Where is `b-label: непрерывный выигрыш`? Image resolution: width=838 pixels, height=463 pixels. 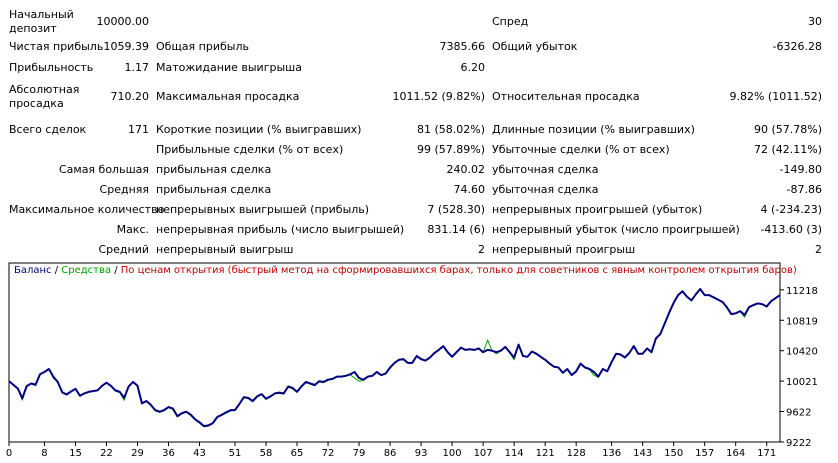 b-label: непрерывный выигрыш is located at coordinates (225, 249).